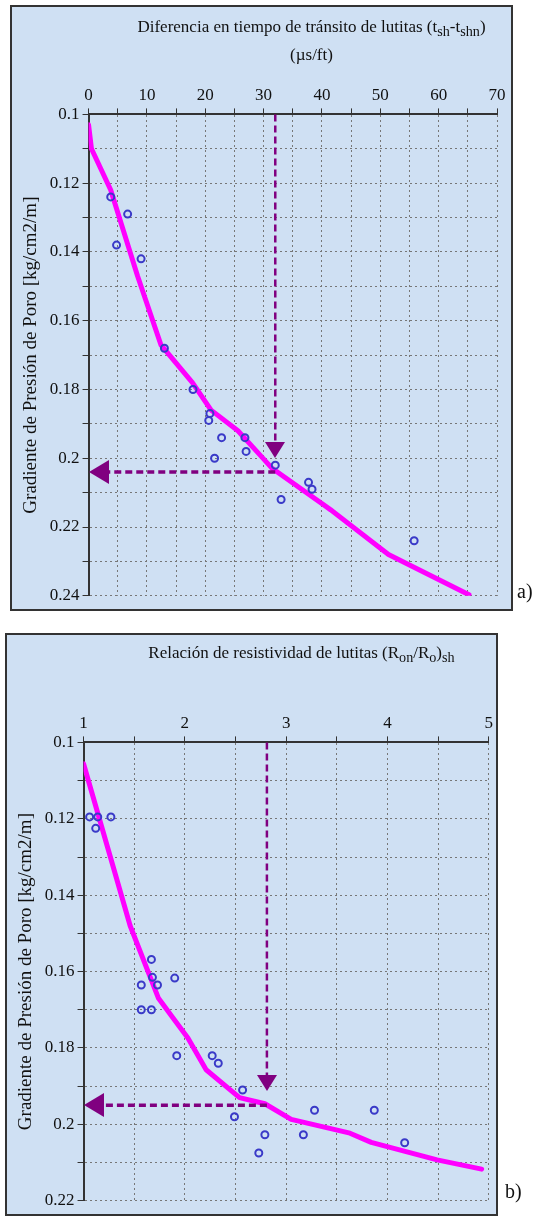 This screenshot has height=1221, width=538. What do you see at coordinates (205, 94) in the screenshot?
I see `x-tick-label: 20` at bounding box center [205, 94].